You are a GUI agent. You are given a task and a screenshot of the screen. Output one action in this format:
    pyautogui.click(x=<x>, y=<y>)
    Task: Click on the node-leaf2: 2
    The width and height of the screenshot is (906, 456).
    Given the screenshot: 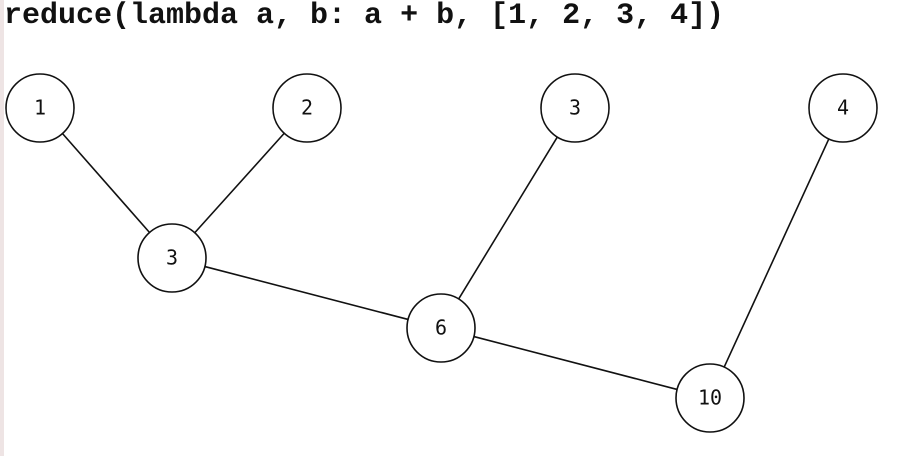 What is the action you would take?
    pyautogui.click(x=307, y=108)
    